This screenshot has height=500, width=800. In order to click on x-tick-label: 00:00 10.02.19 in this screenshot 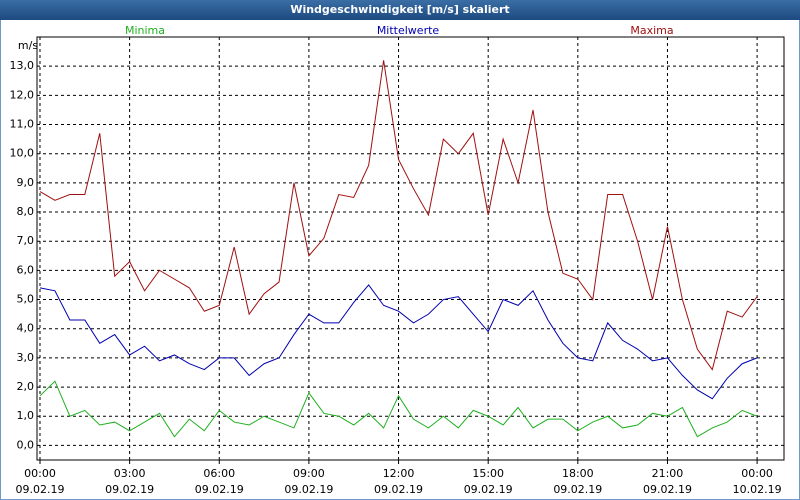, I will do `click(757, 481)`.